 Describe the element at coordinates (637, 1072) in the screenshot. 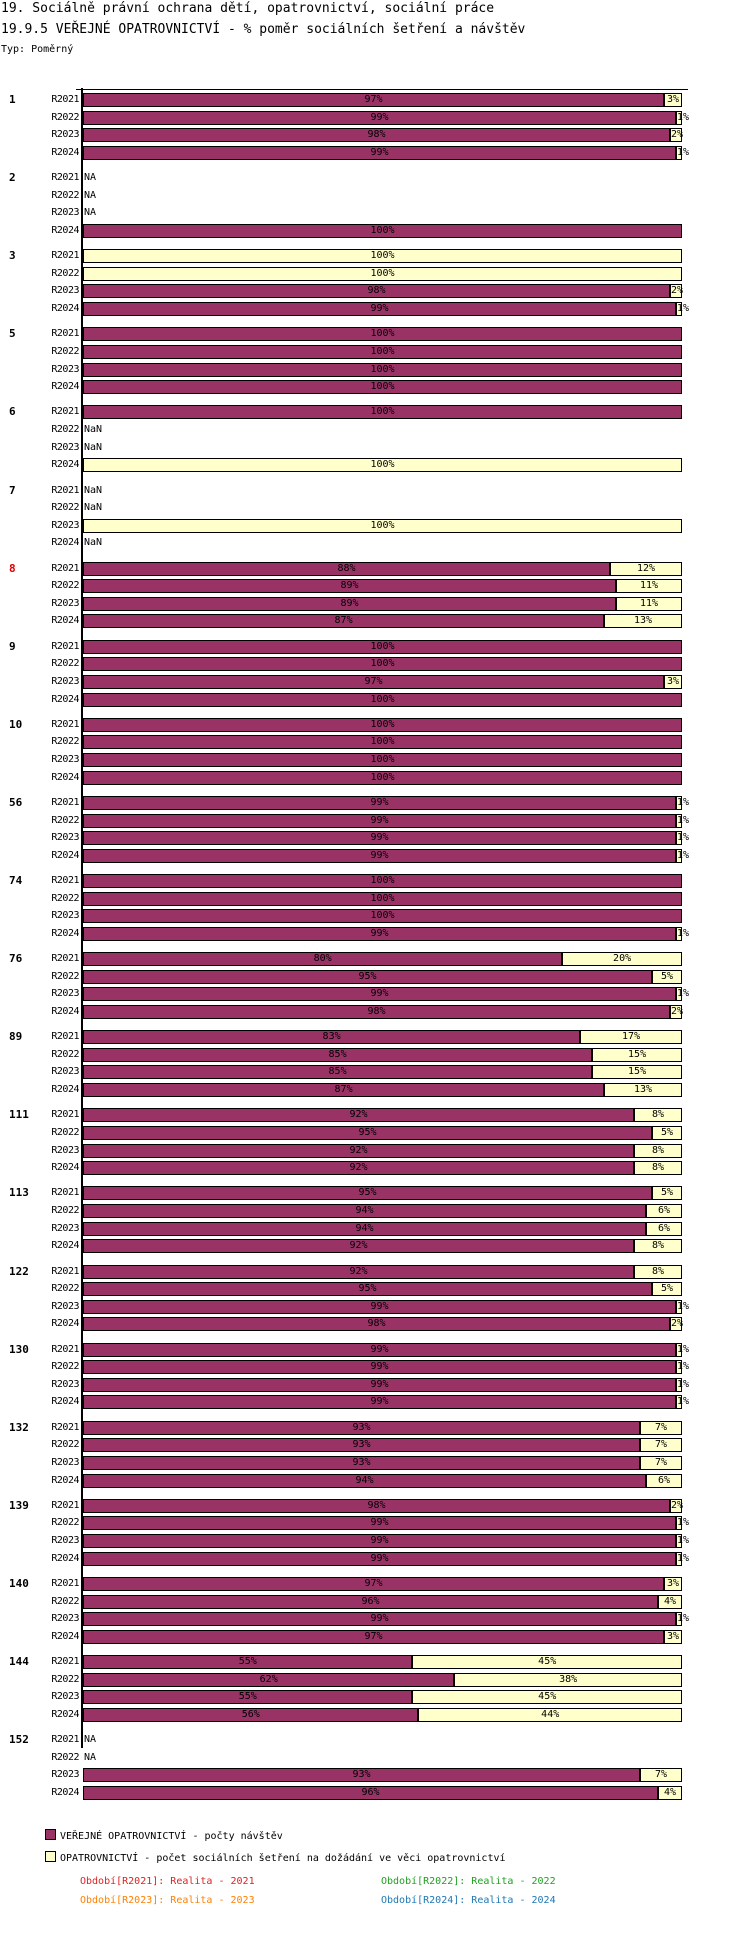

I see `bar-segment-surveys: 15%` at that location.